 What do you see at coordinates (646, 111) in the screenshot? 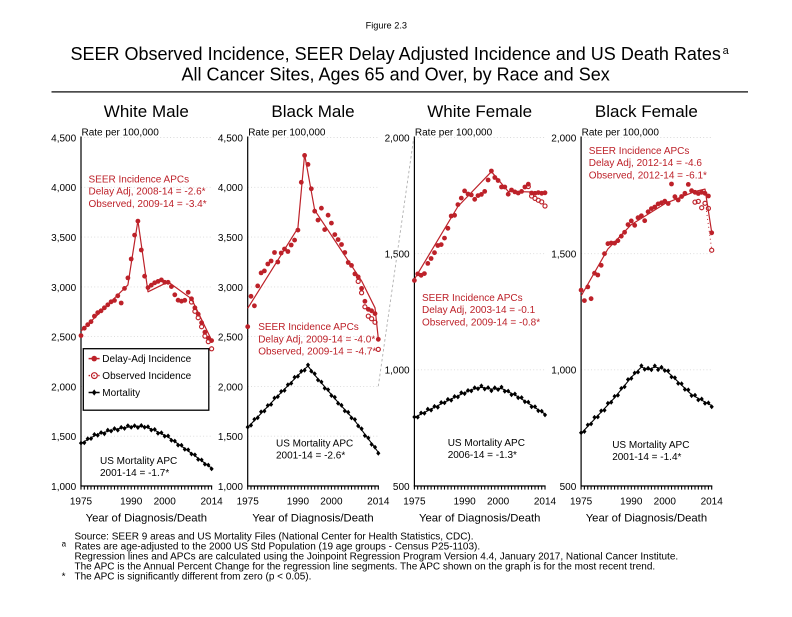
I see `svg-text: Black Female` at bounding box center [646, 111].